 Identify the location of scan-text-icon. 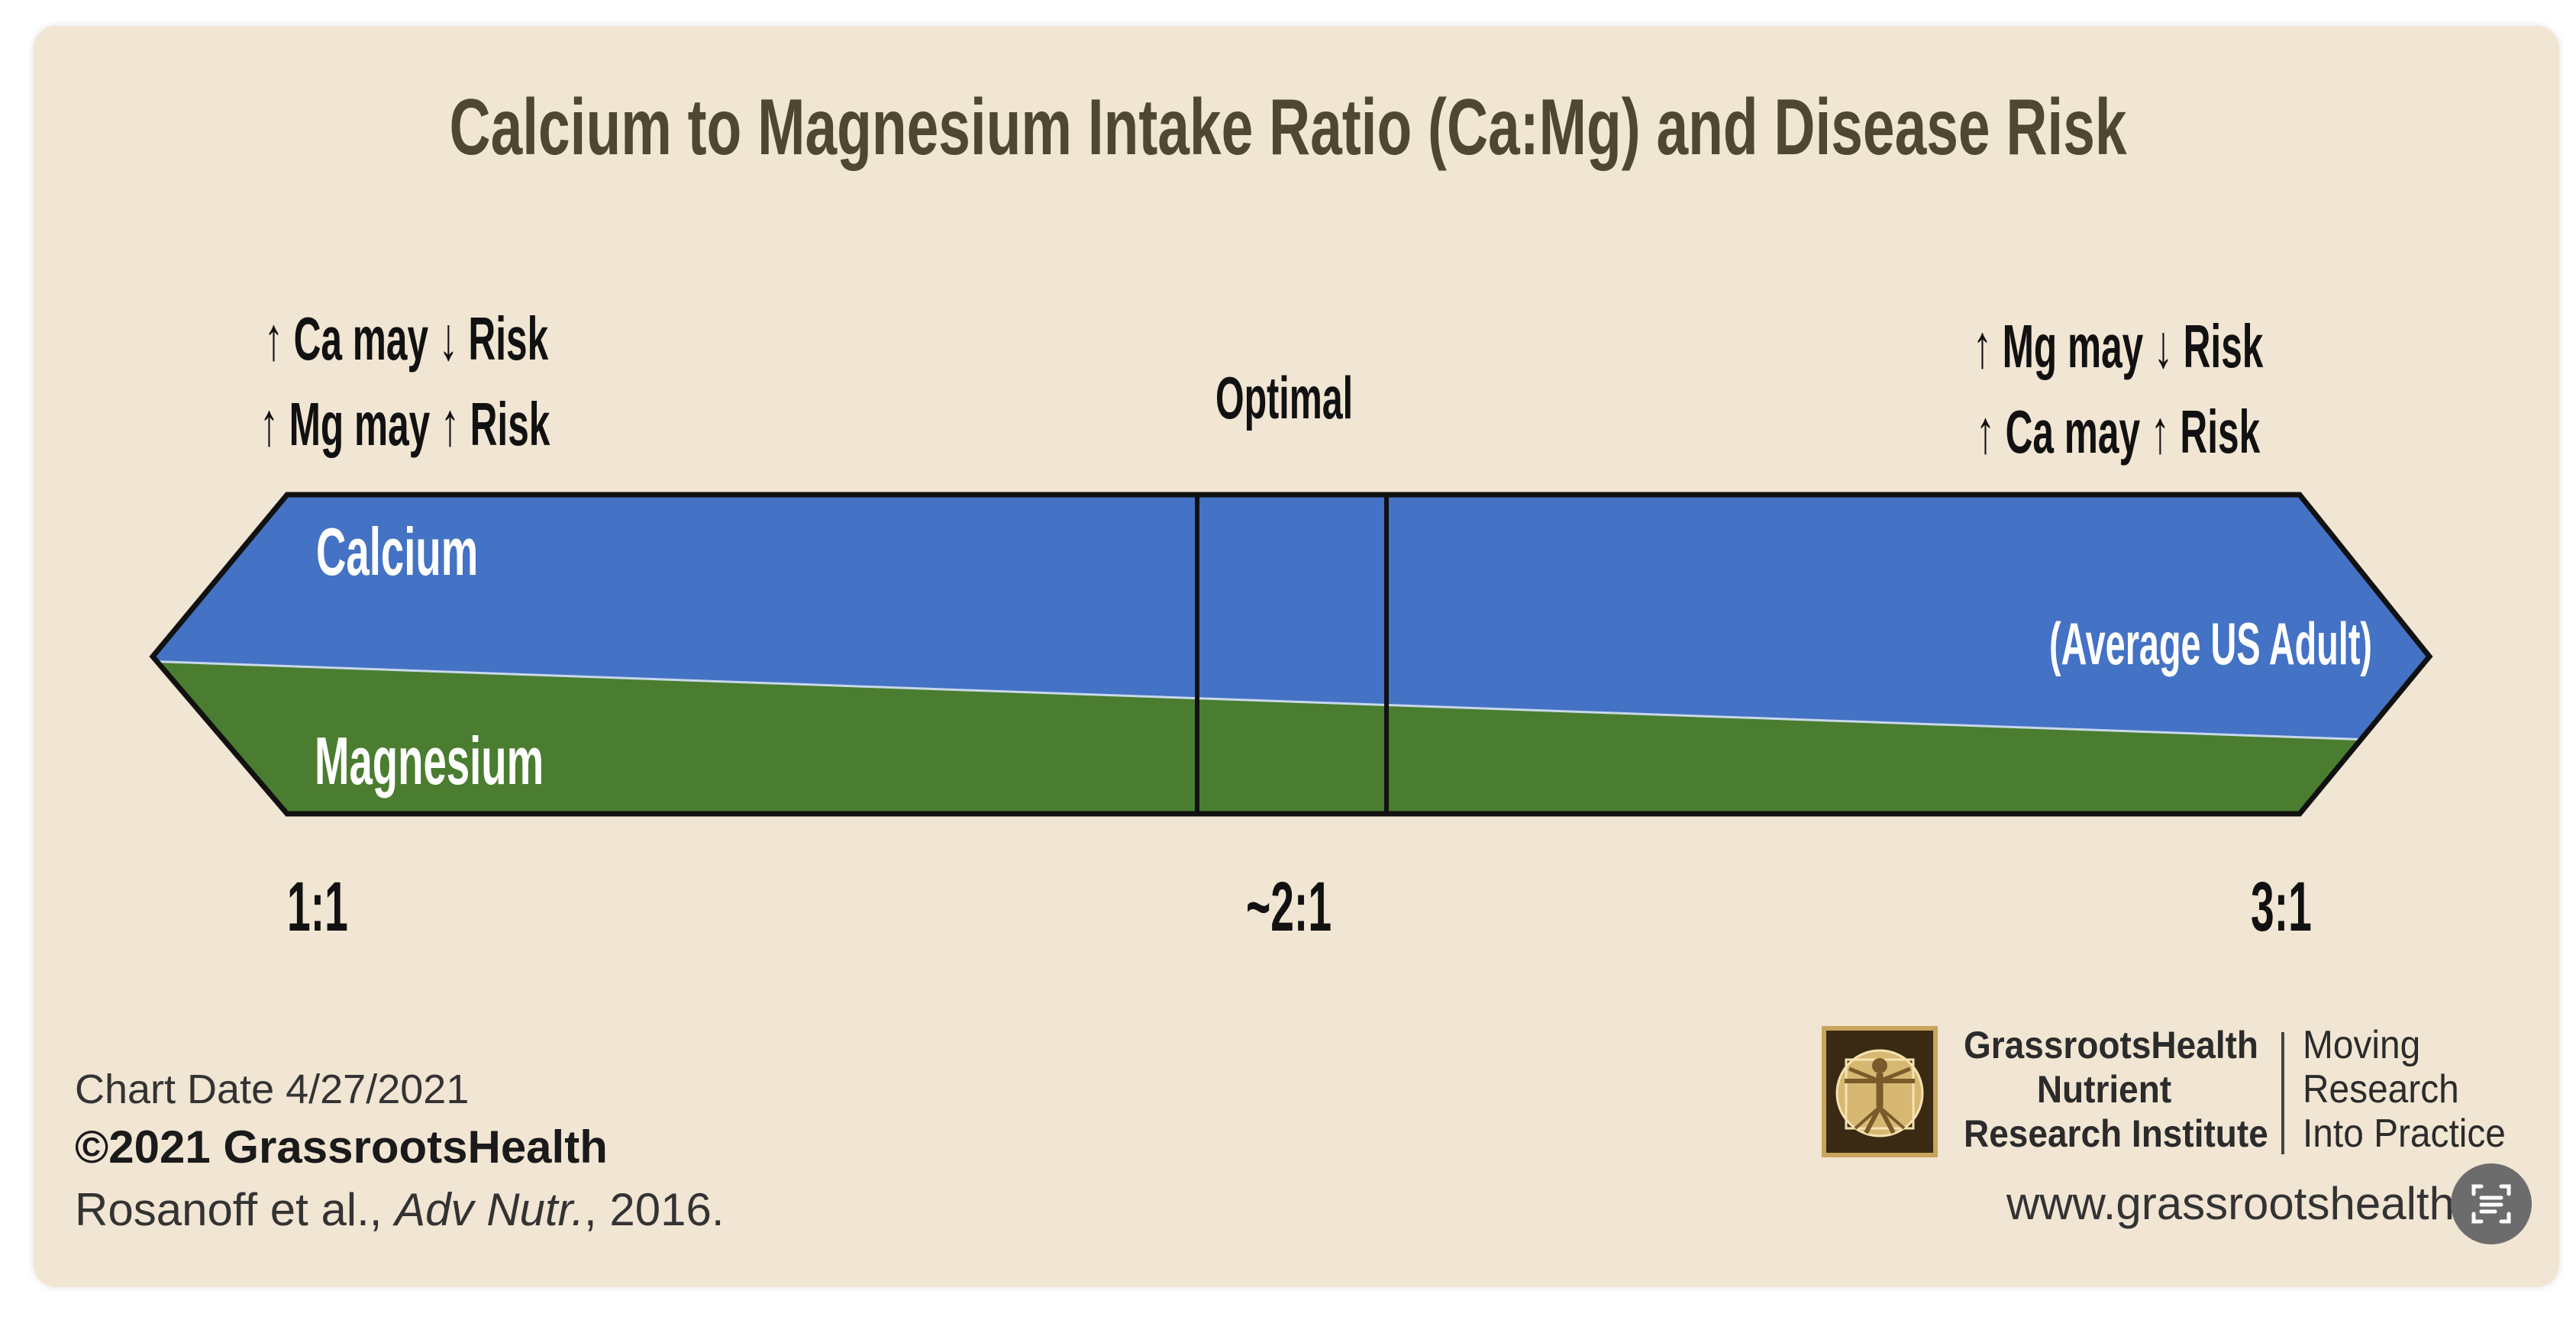
(2491, 1203).